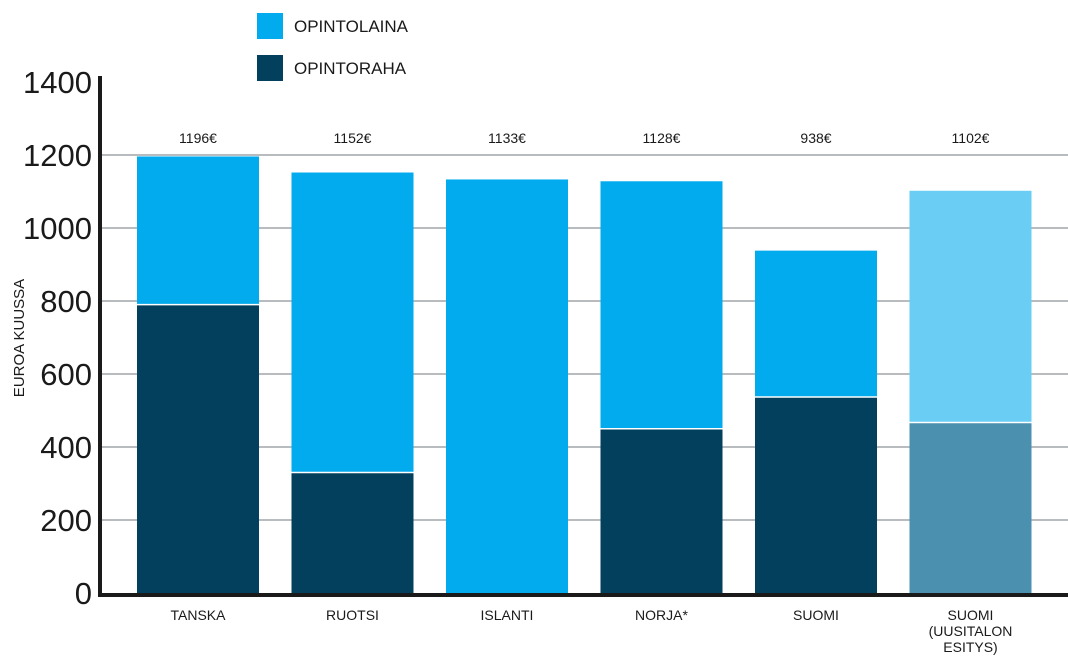 The width and height of the screenshot is (1068, 661). I want to click on legend-label: OPINTORAHA, so click(350, 68).